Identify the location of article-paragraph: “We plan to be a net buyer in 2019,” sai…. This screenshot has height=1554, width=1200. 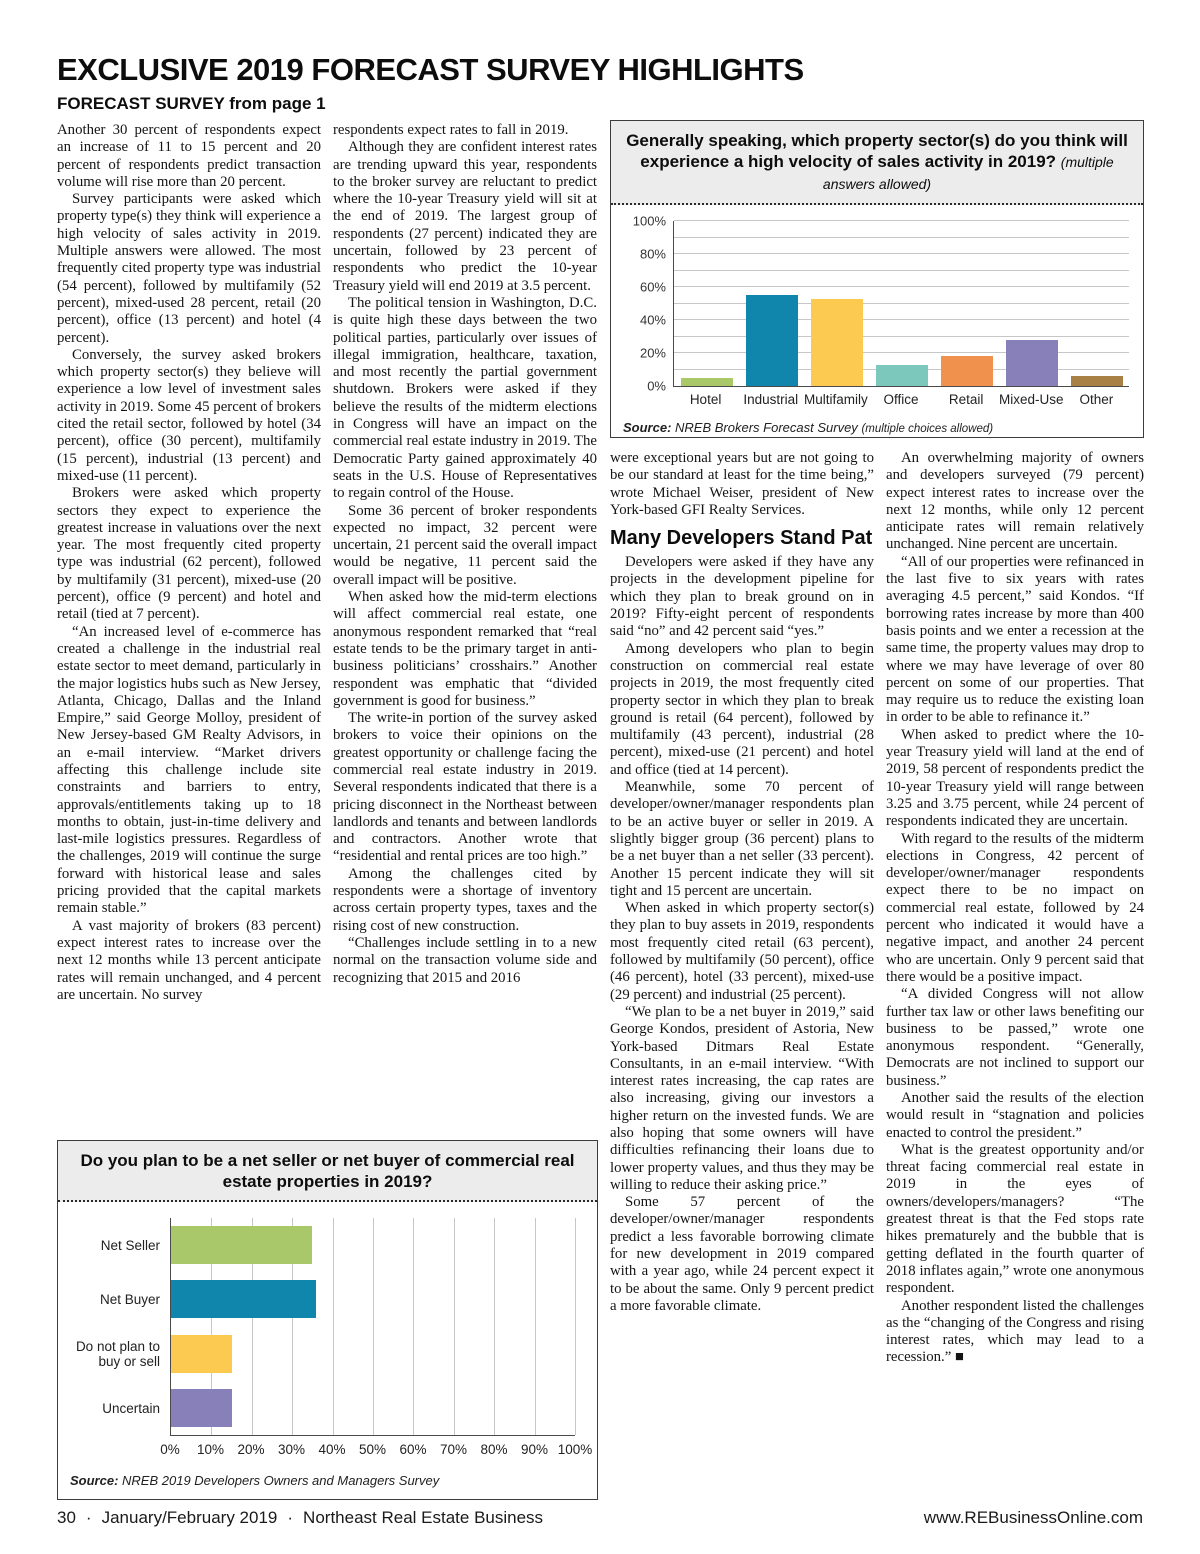
(742, 1098).